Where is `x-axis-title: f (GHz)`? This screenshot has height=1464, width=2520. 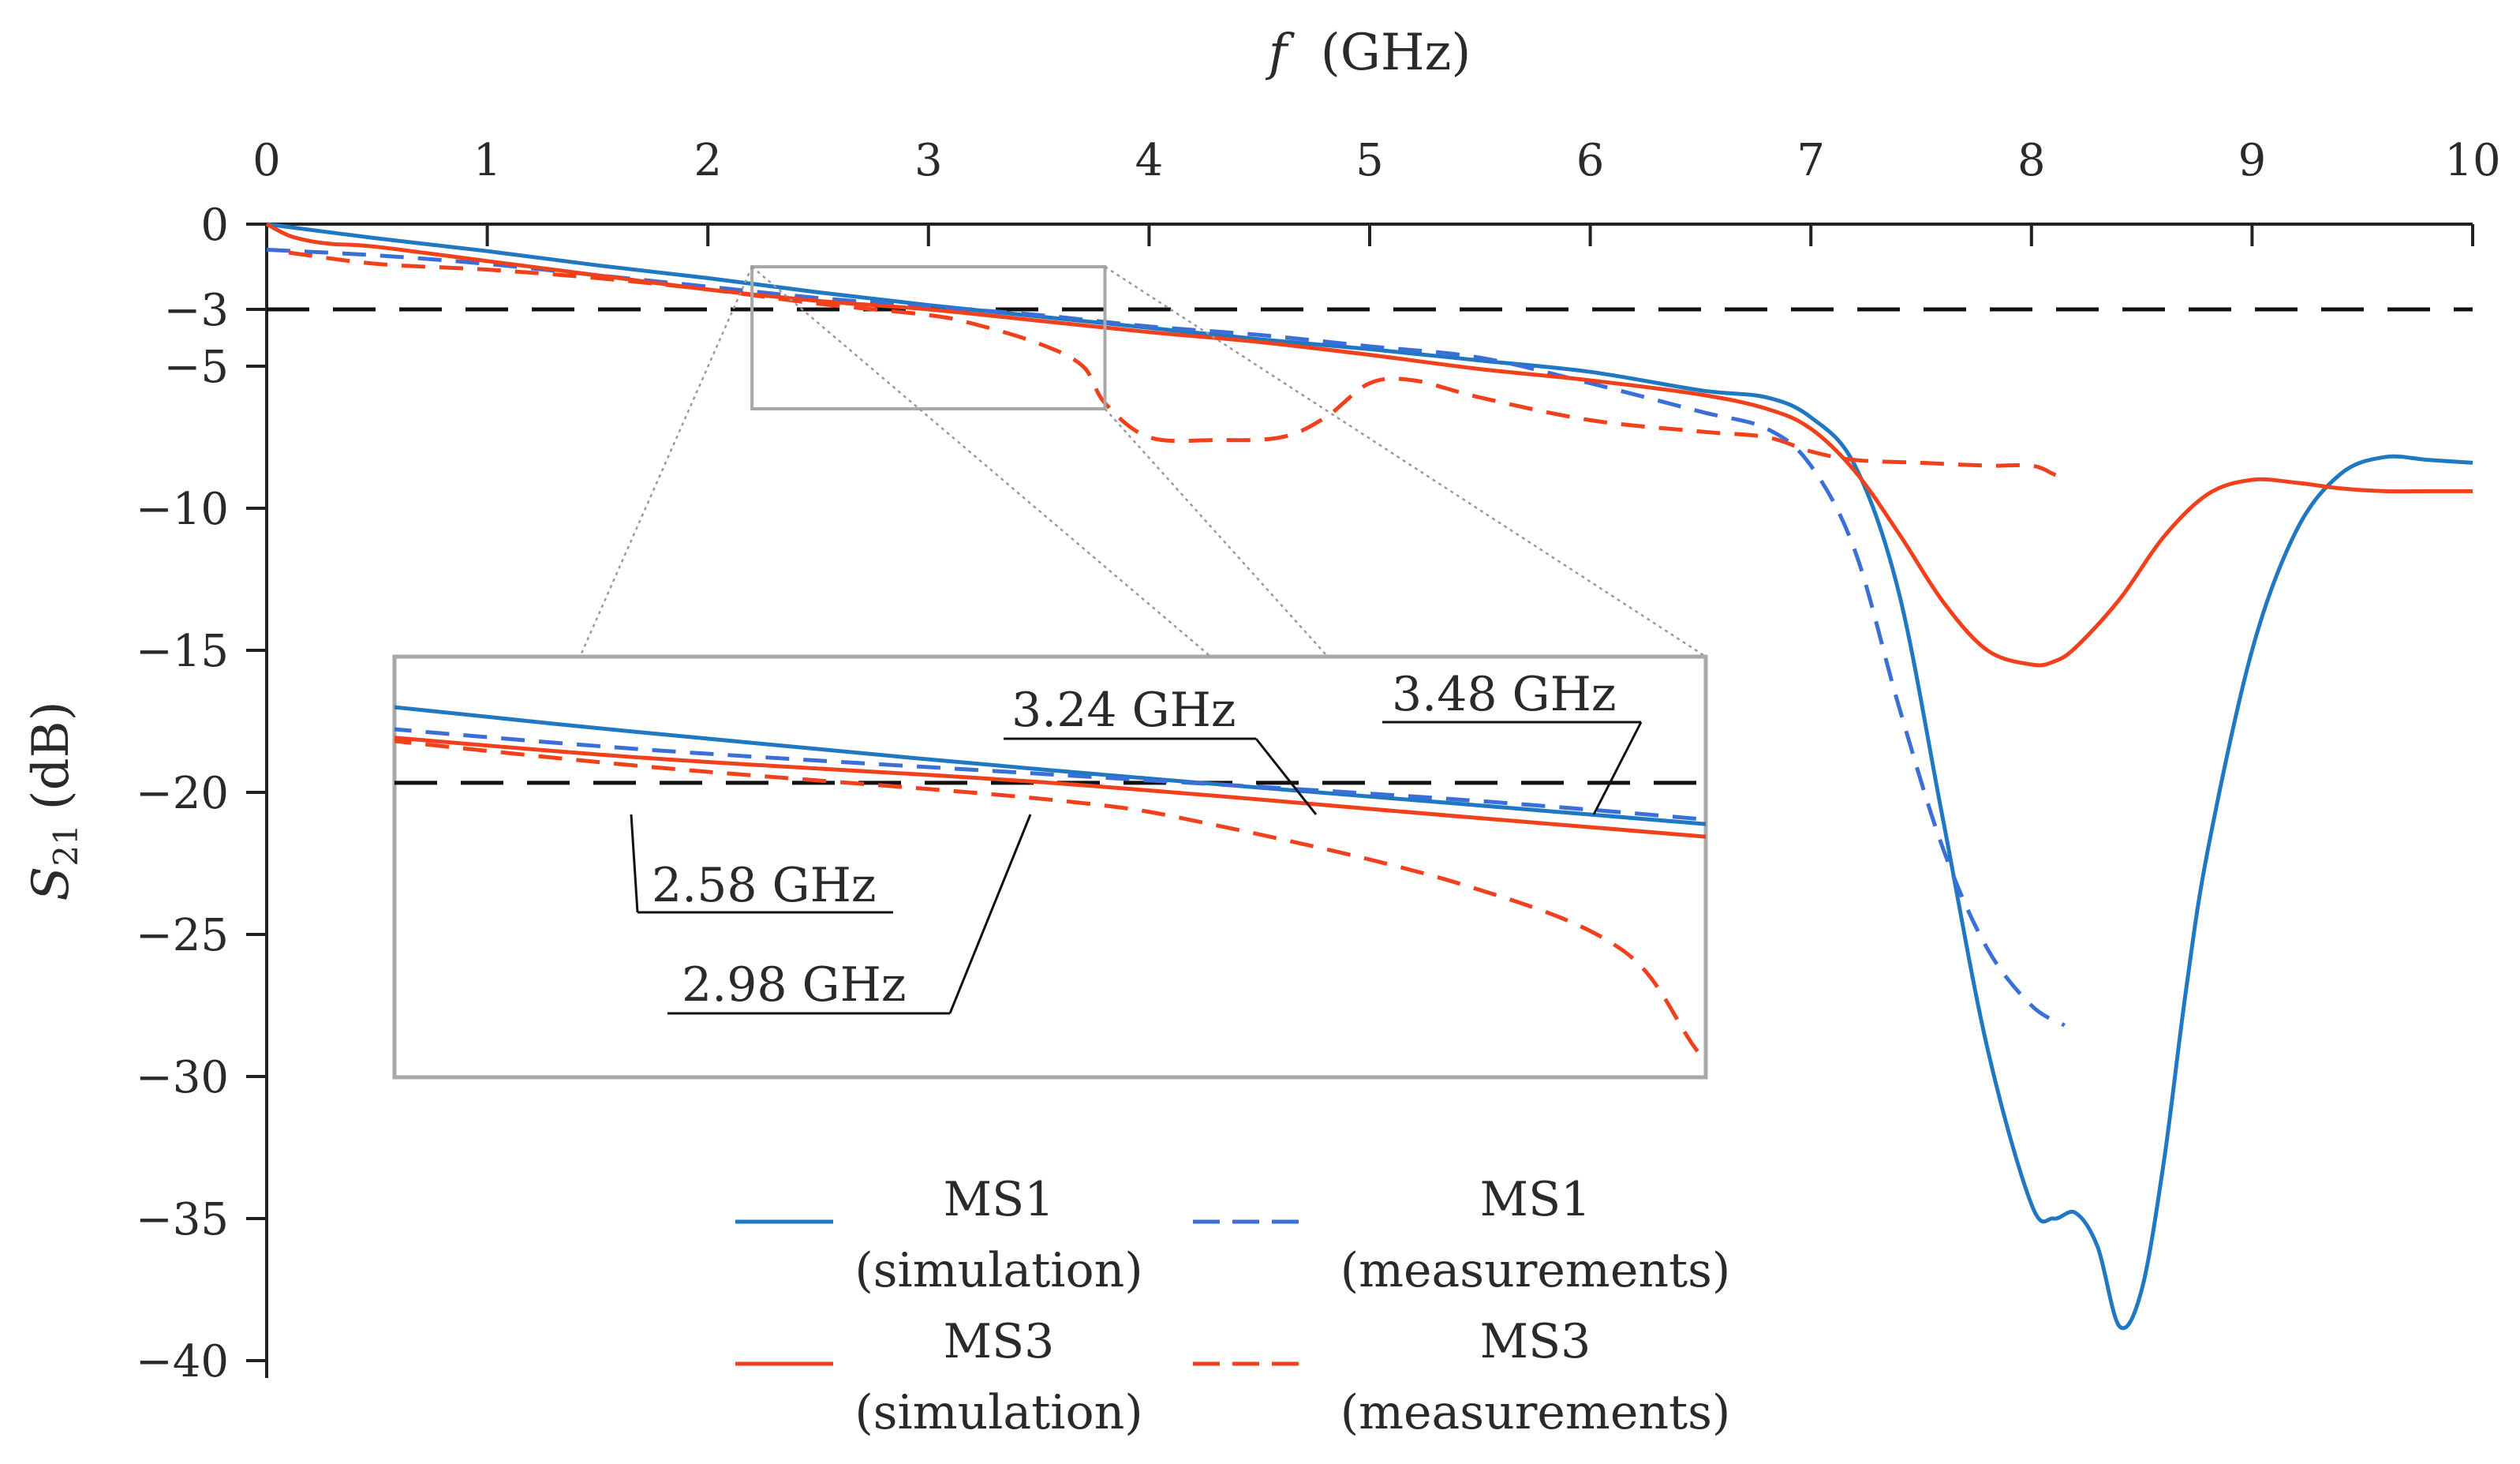 x-axis-title: f (GHz) is located at coordinates (1368, 53).